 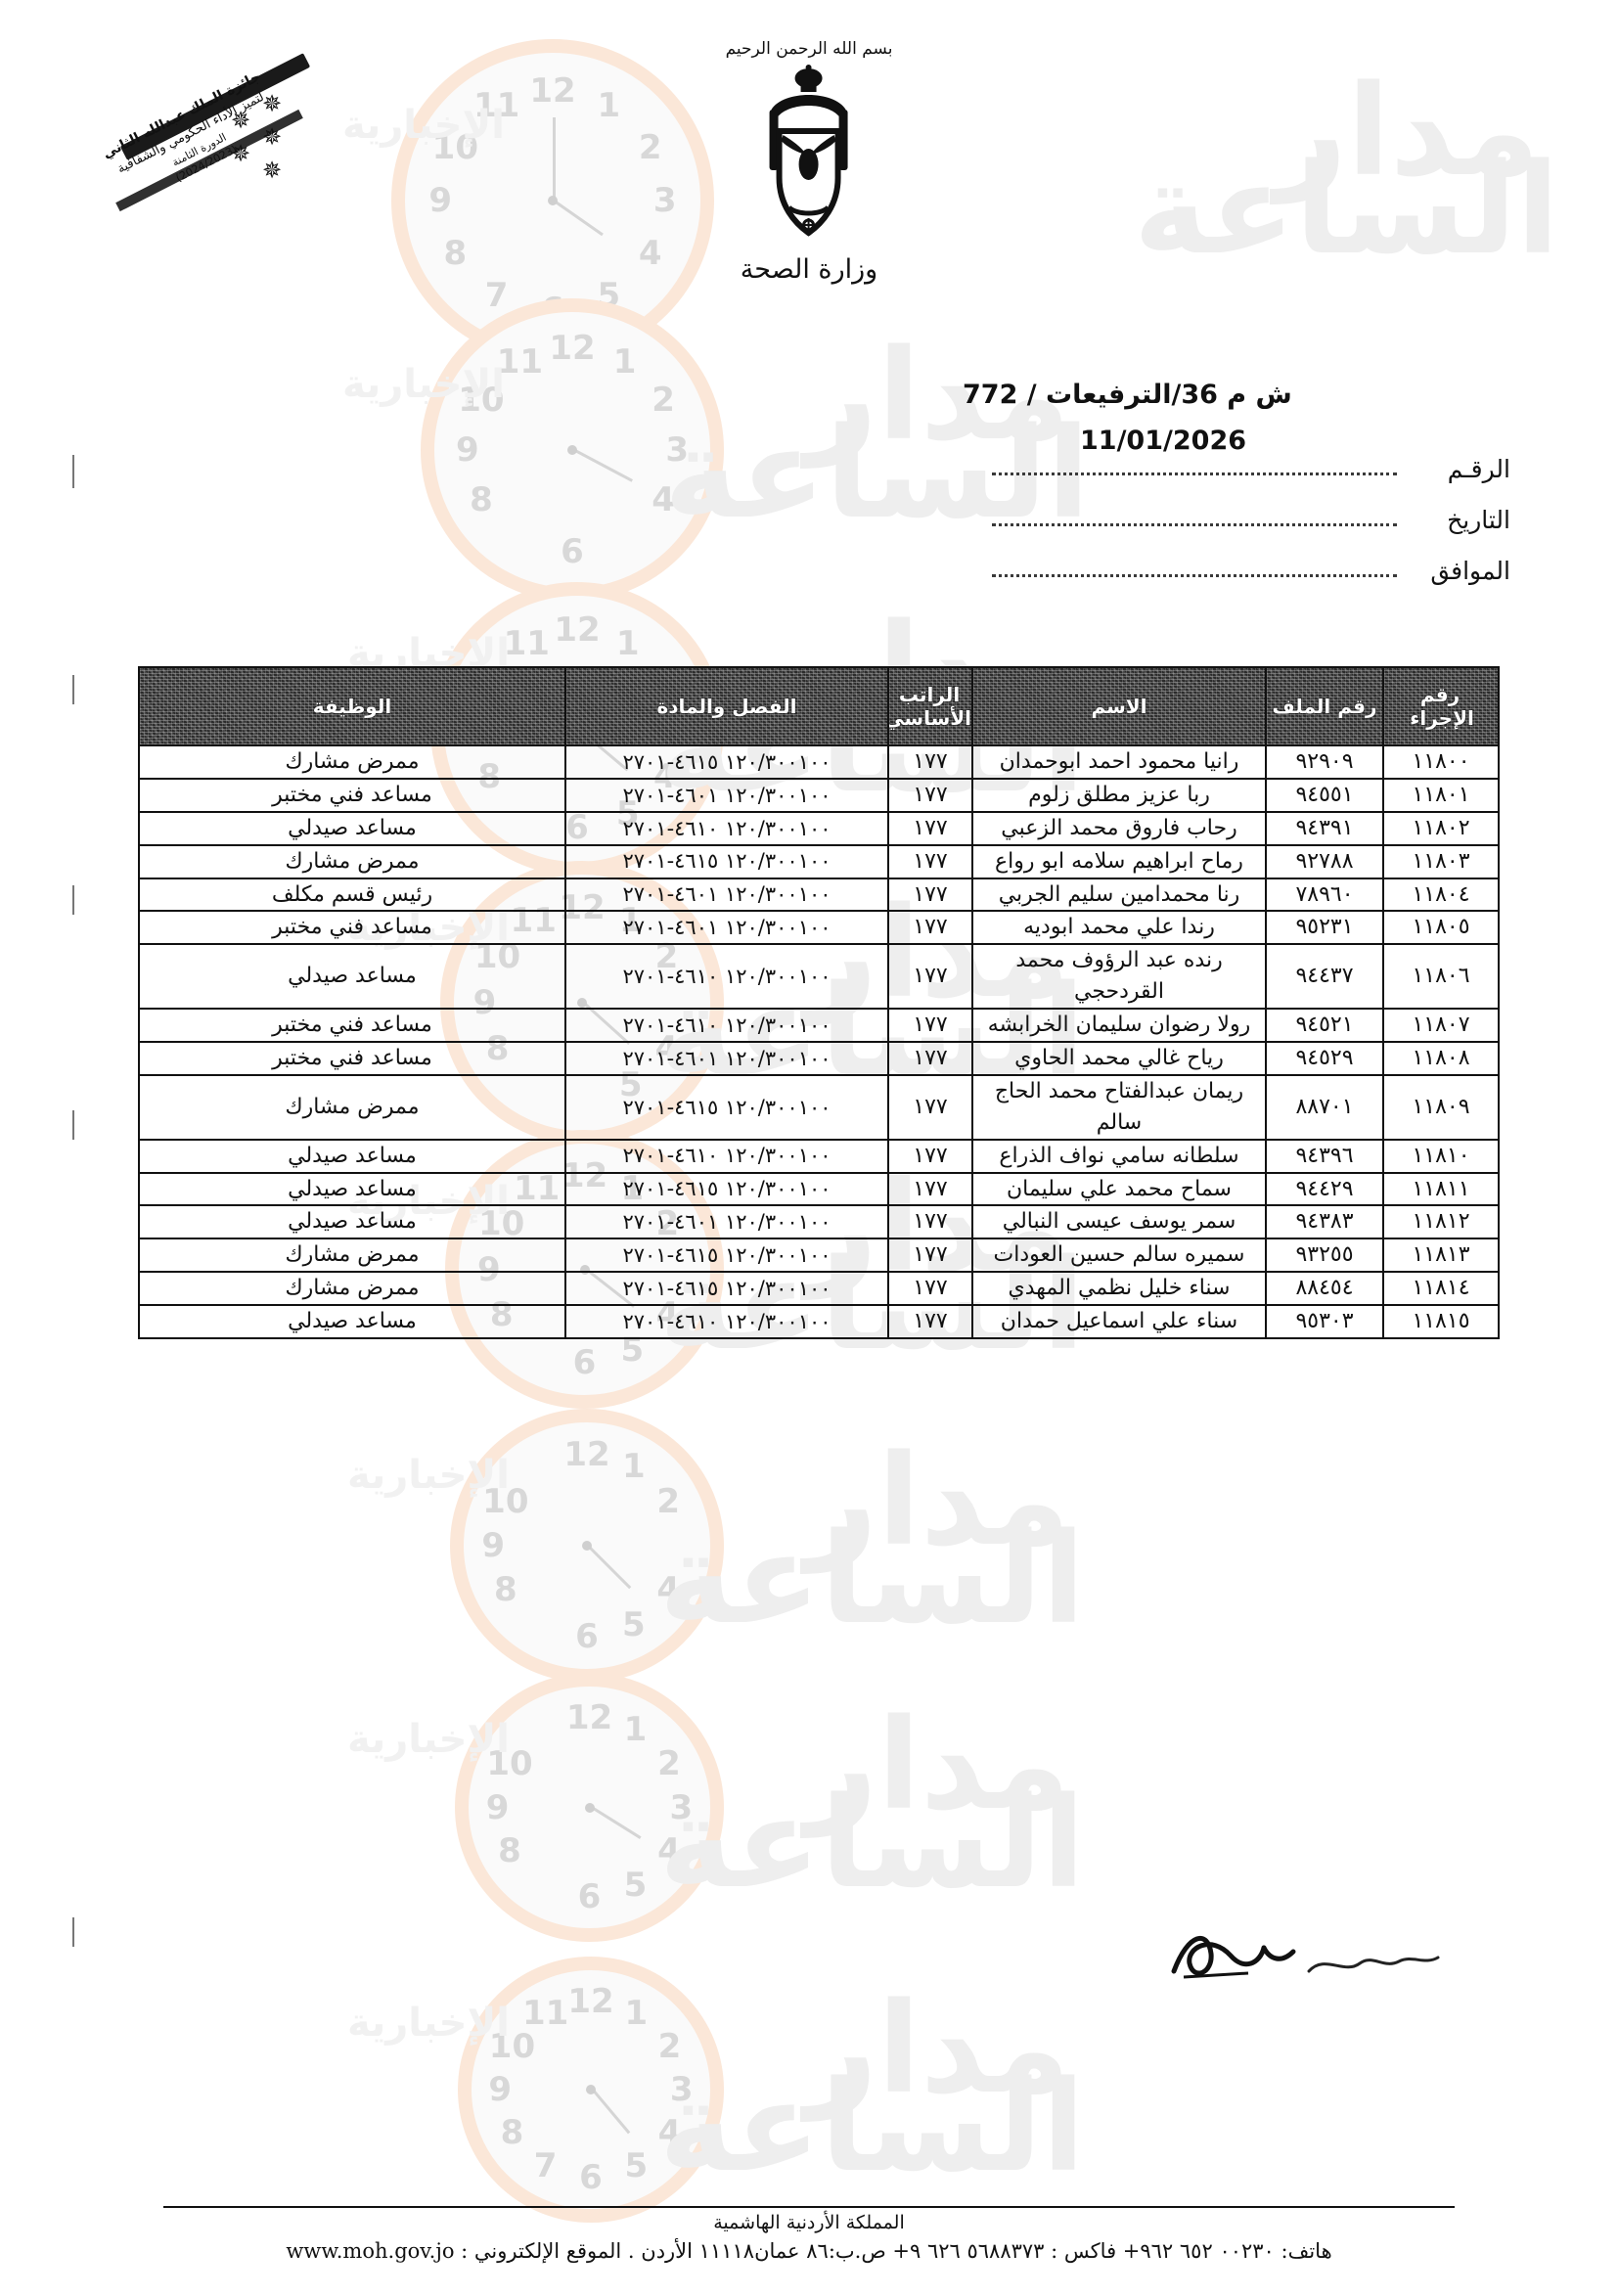 What do you see at coordinates (1119, 895) in the screenshot?
I see `cell-name: رنا محمدامين سليم الجربي` at bounding box center [1119, 895].